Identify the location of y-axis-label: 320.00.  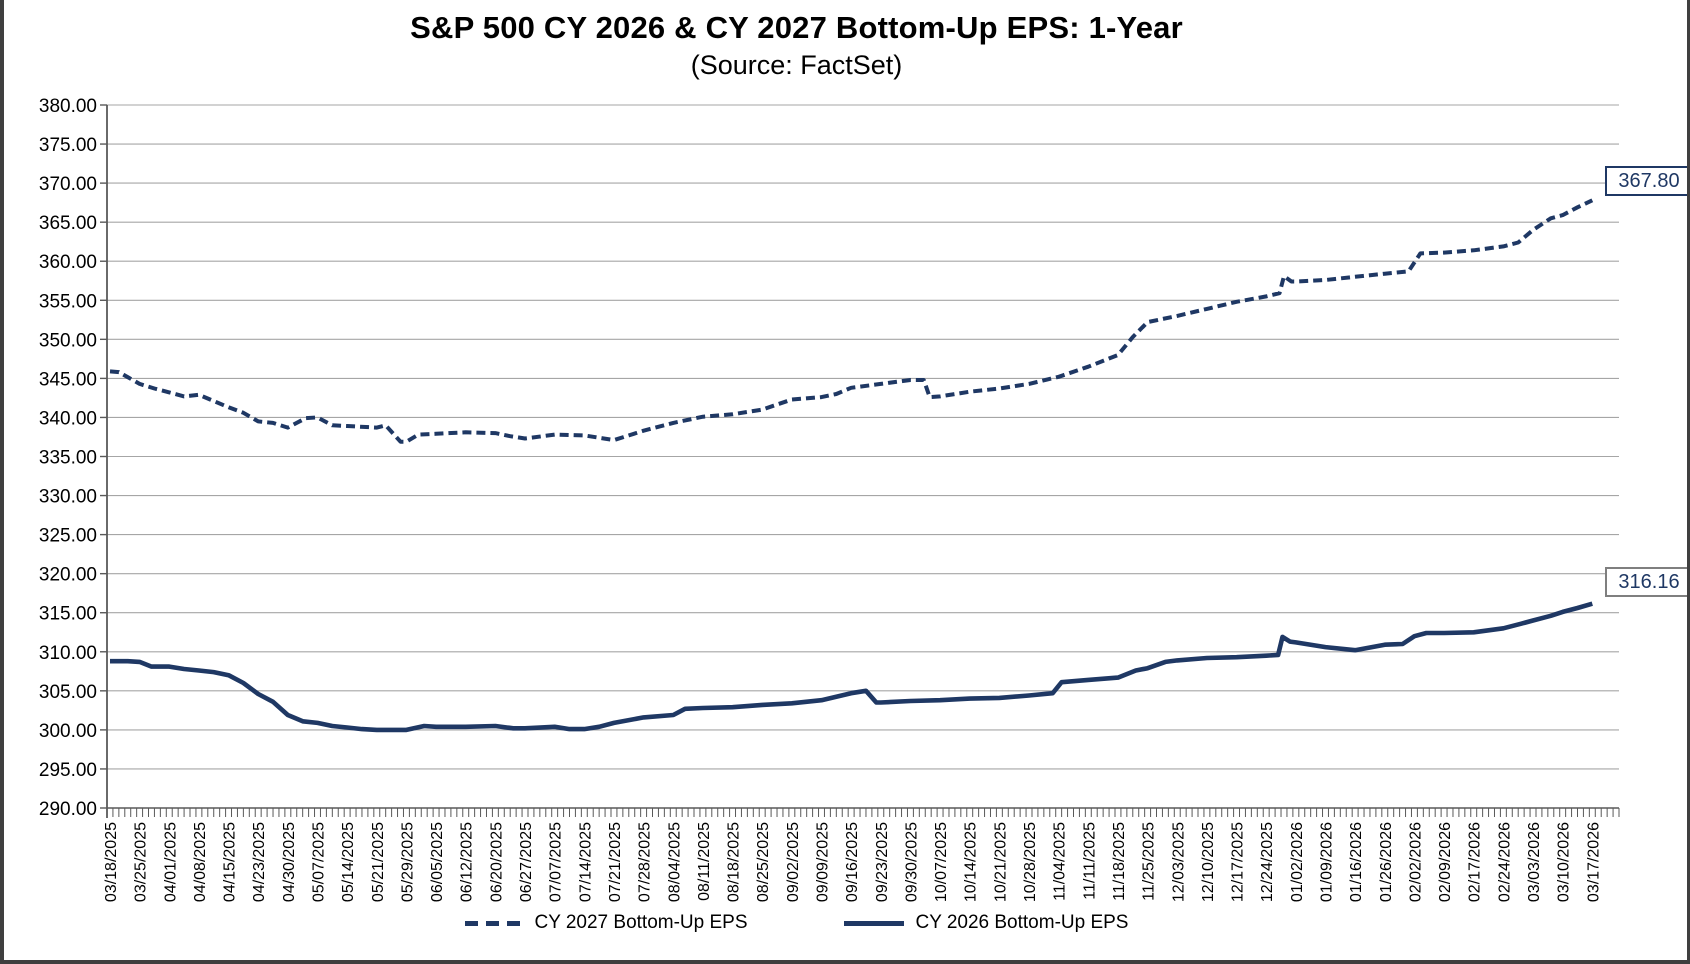
(68, 575).